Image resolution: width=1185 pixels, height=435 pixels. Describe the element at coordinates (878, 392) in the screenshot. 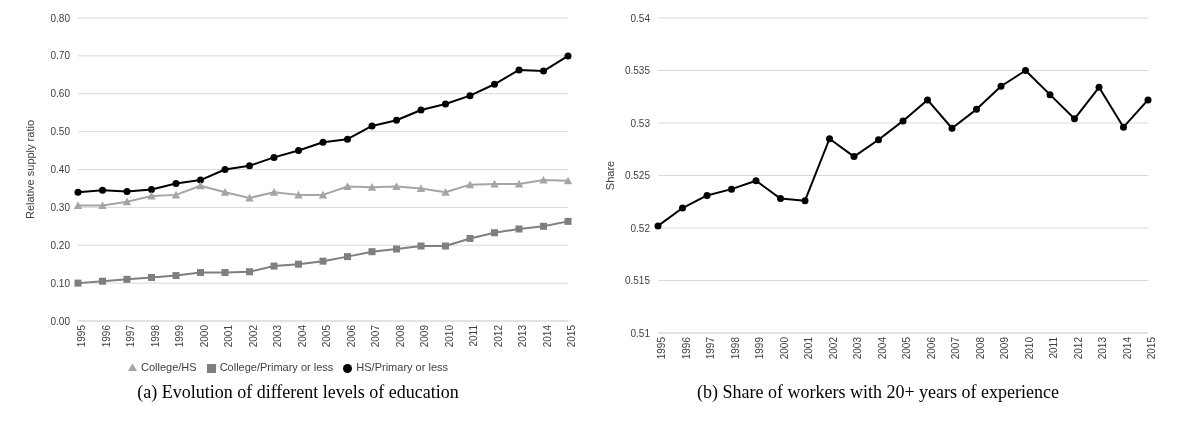

I see `text: (b) Share of workers with 20+ years of experience` at that location.